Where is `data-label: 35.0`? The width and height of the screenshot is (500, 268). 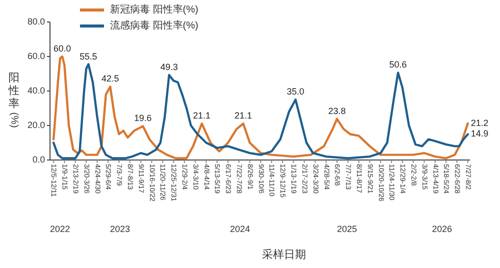 data-label: 35.0 is located at coordinates (295, 91).